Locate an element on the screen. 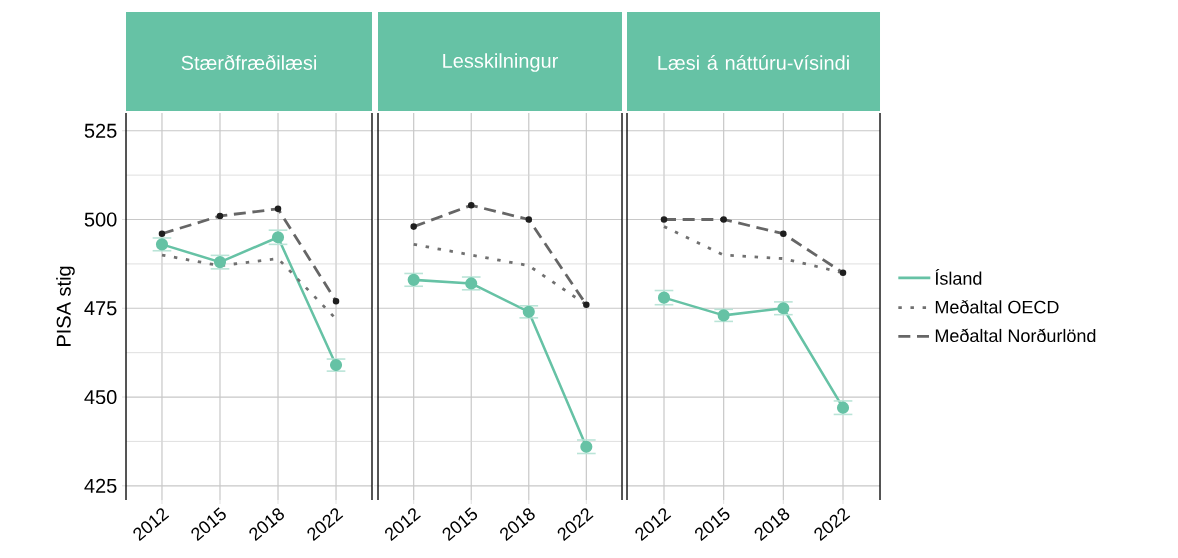 This screenshot has height=558, width=1178. y-tick-label: 450 is located at coordinates (100, 397).